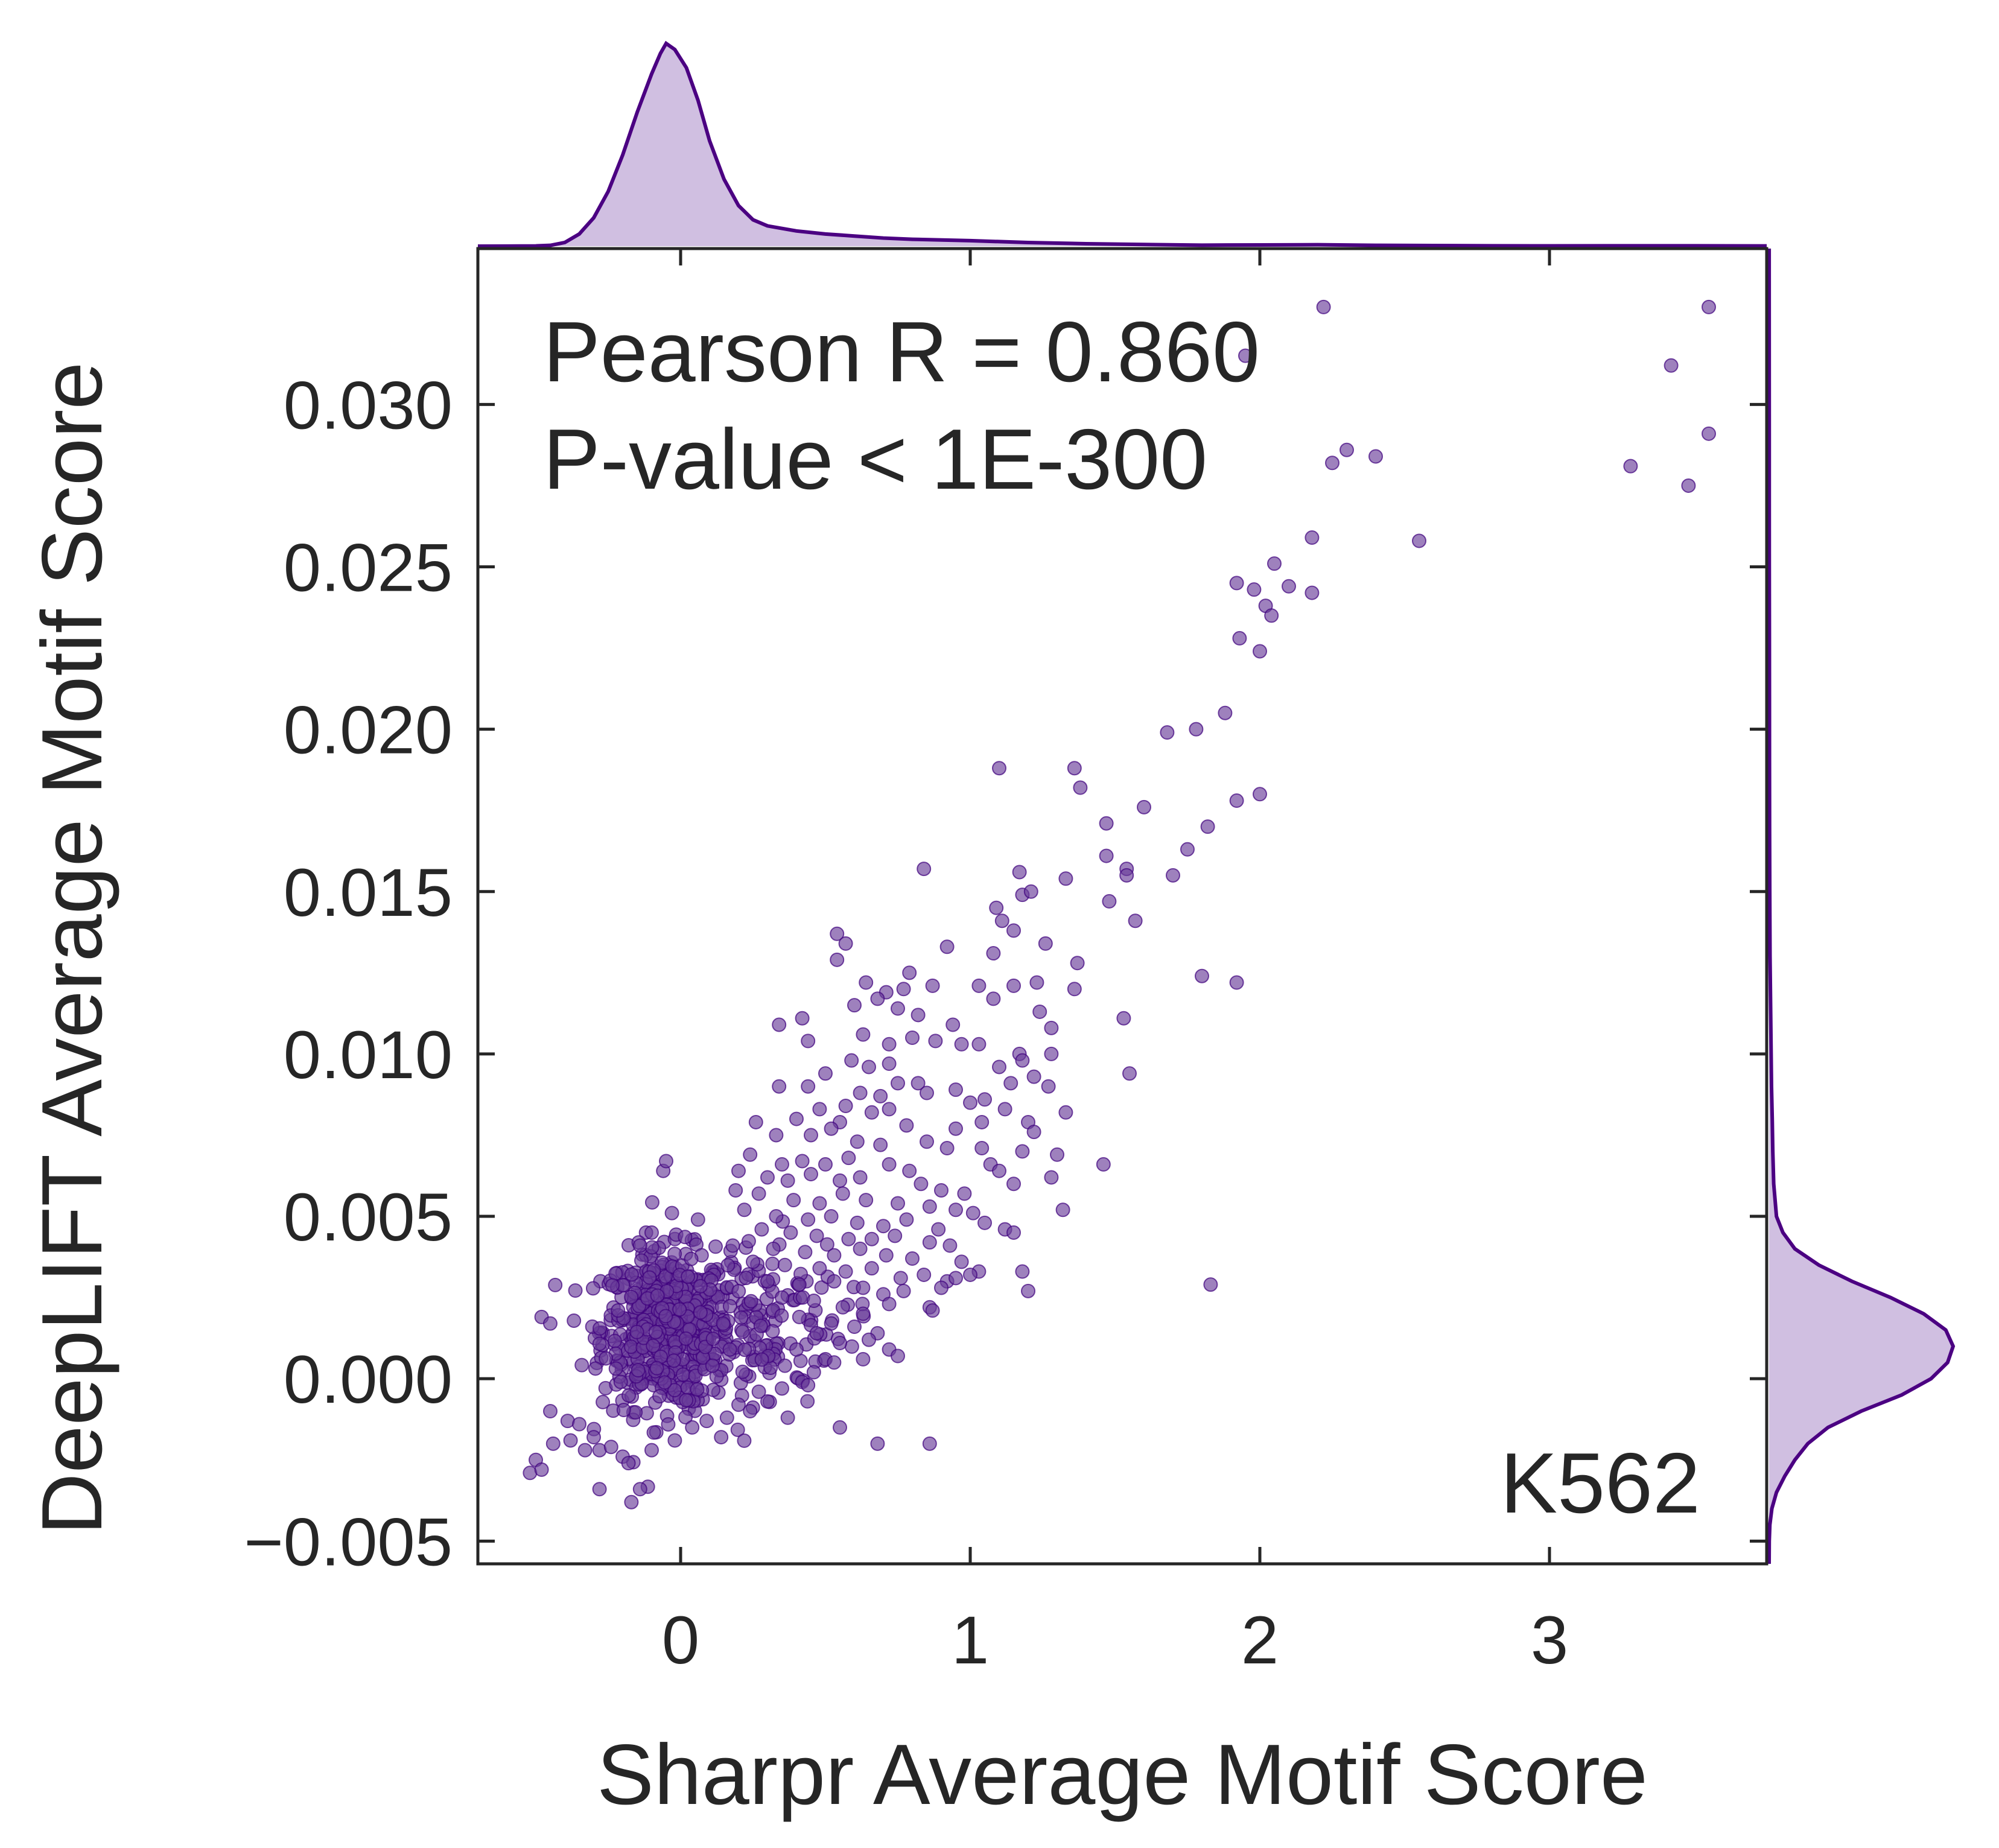  Describe the element at coordinates (368, 1379) in the screenshot. I see `y-tick-label: 0.000` at that location.